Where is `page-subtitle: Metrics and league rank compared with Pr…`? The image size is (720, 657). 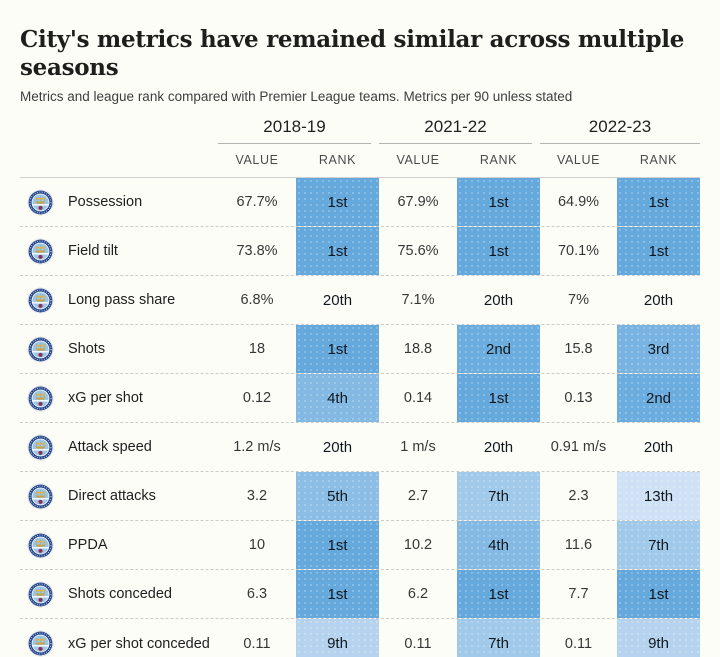 page-subtitle: Metrics and league rank compared with Pr… is located at coordinates (296, 97).